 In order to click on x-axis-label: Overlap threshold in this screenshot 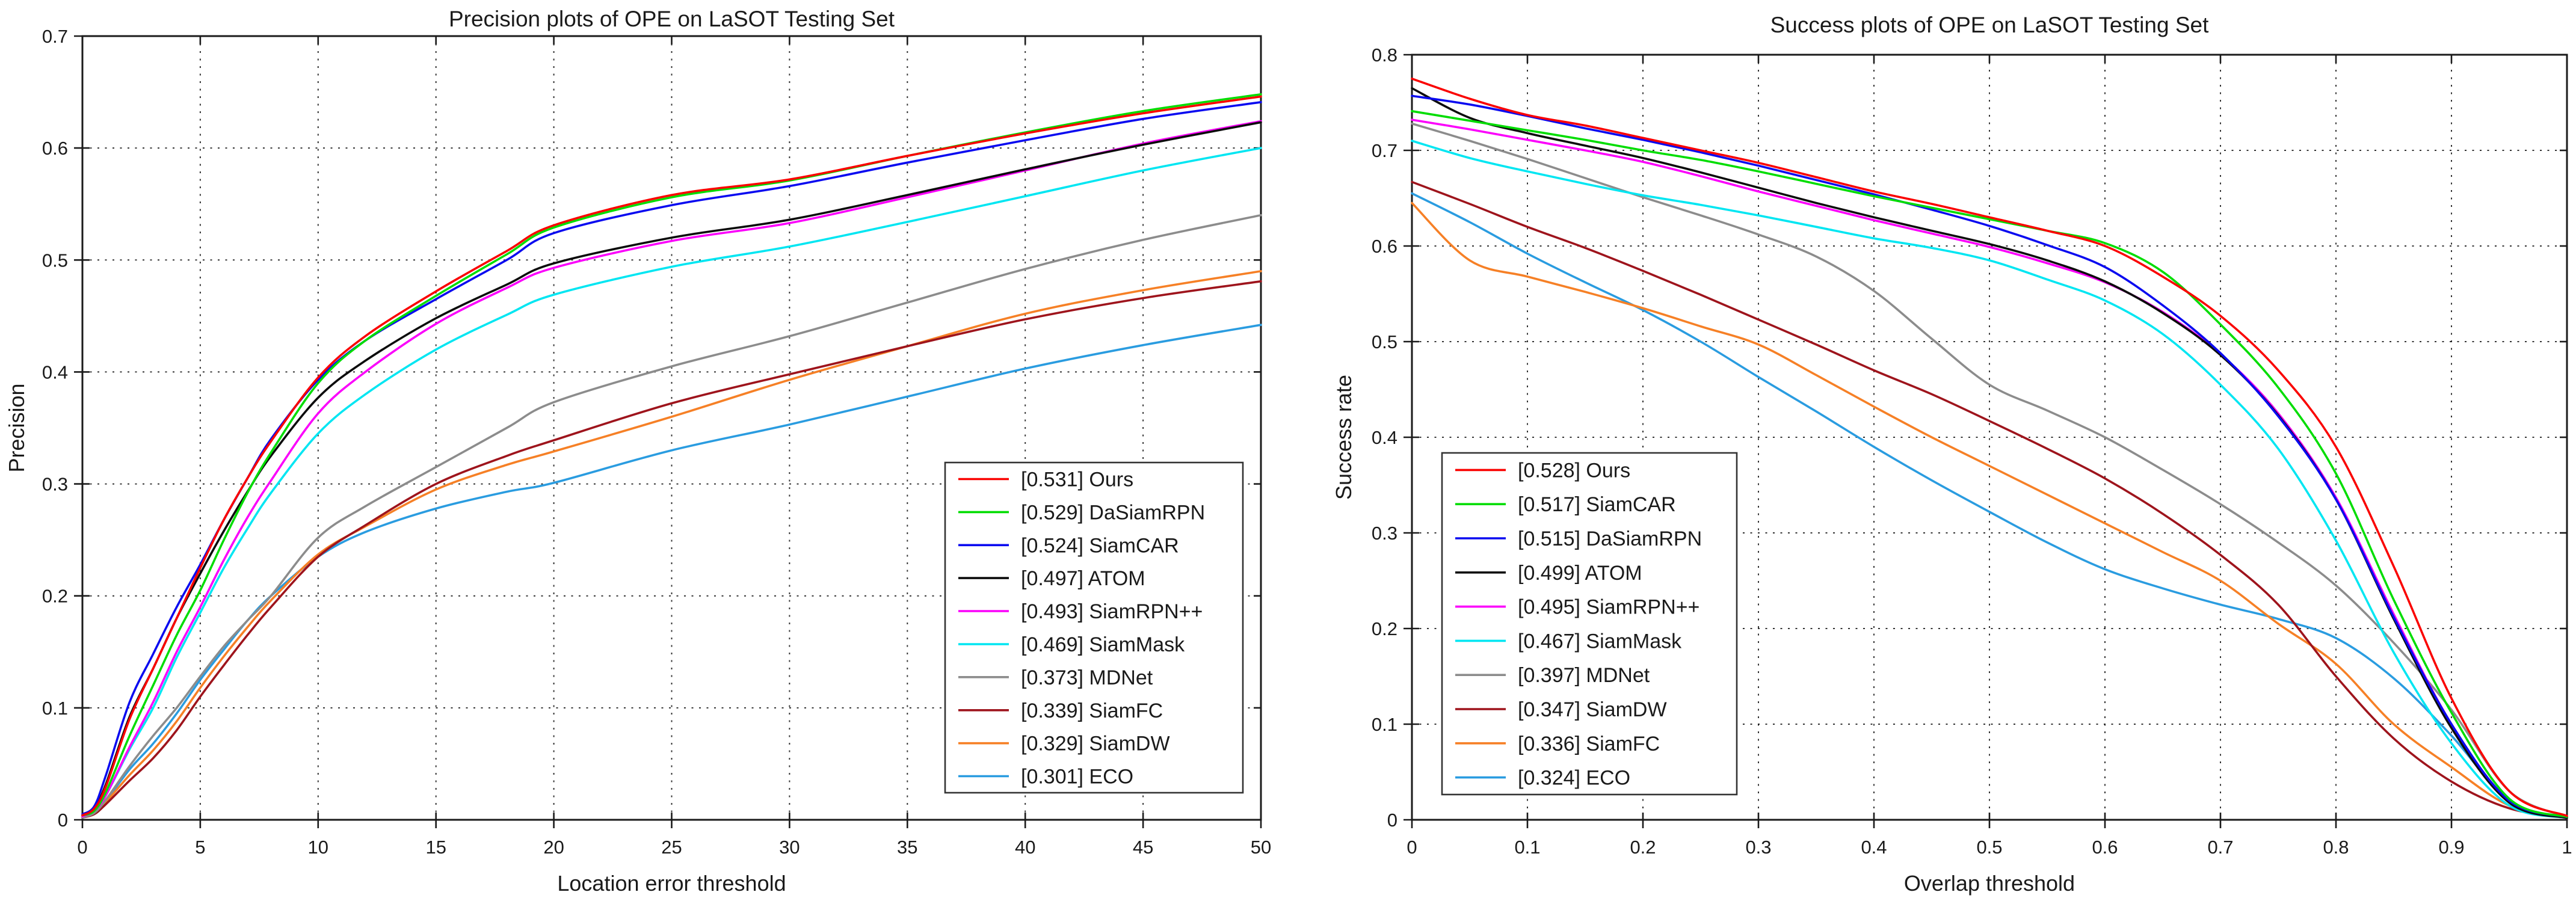, I will do `click(1989, 883)`.